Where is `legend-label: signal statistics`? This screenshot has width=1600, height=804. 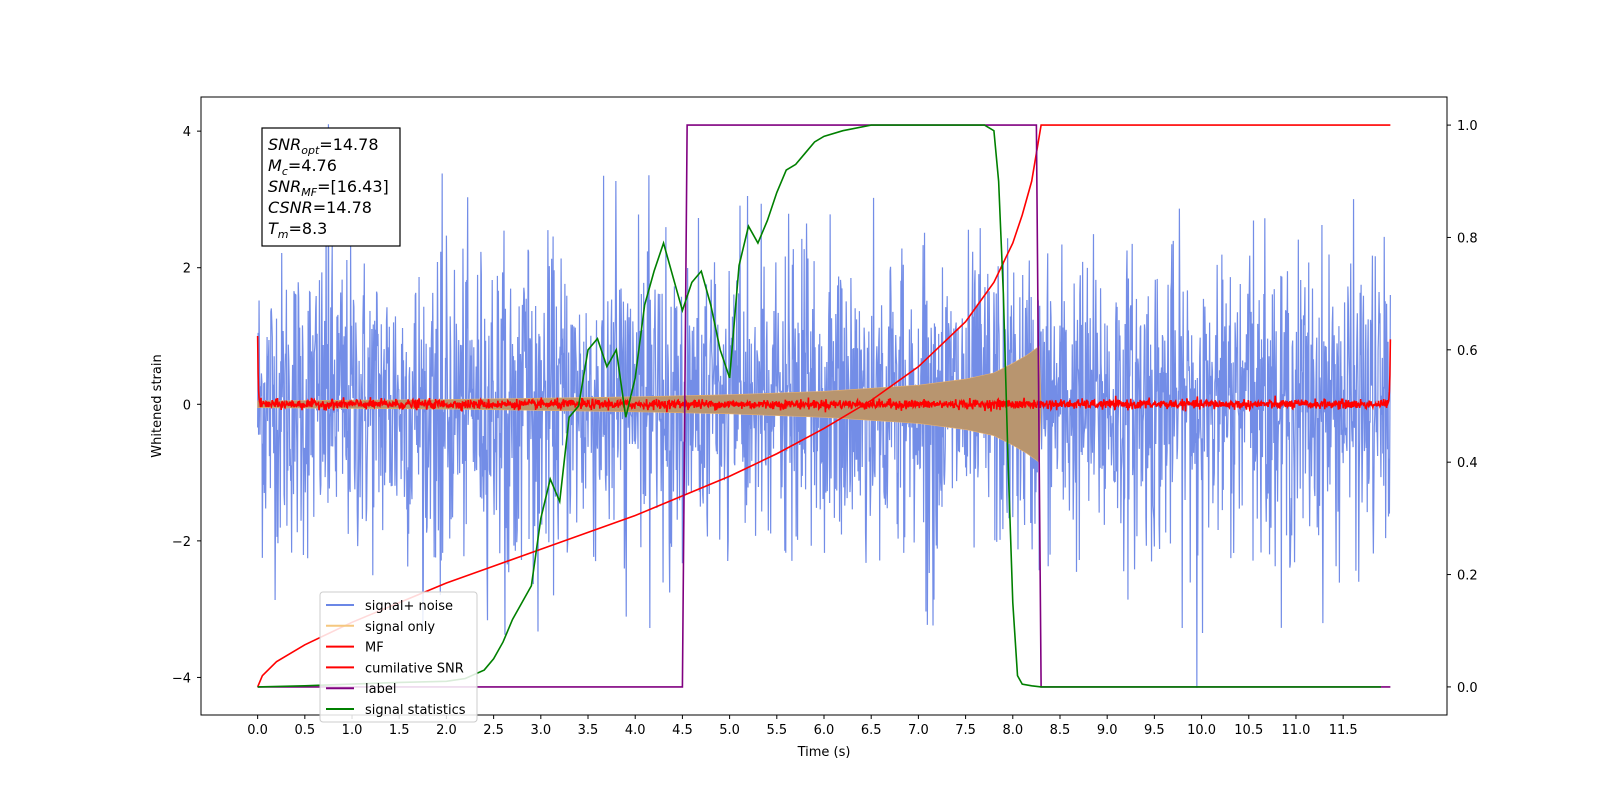
legend-label: signal statistics is located at coordinates (415, 710).